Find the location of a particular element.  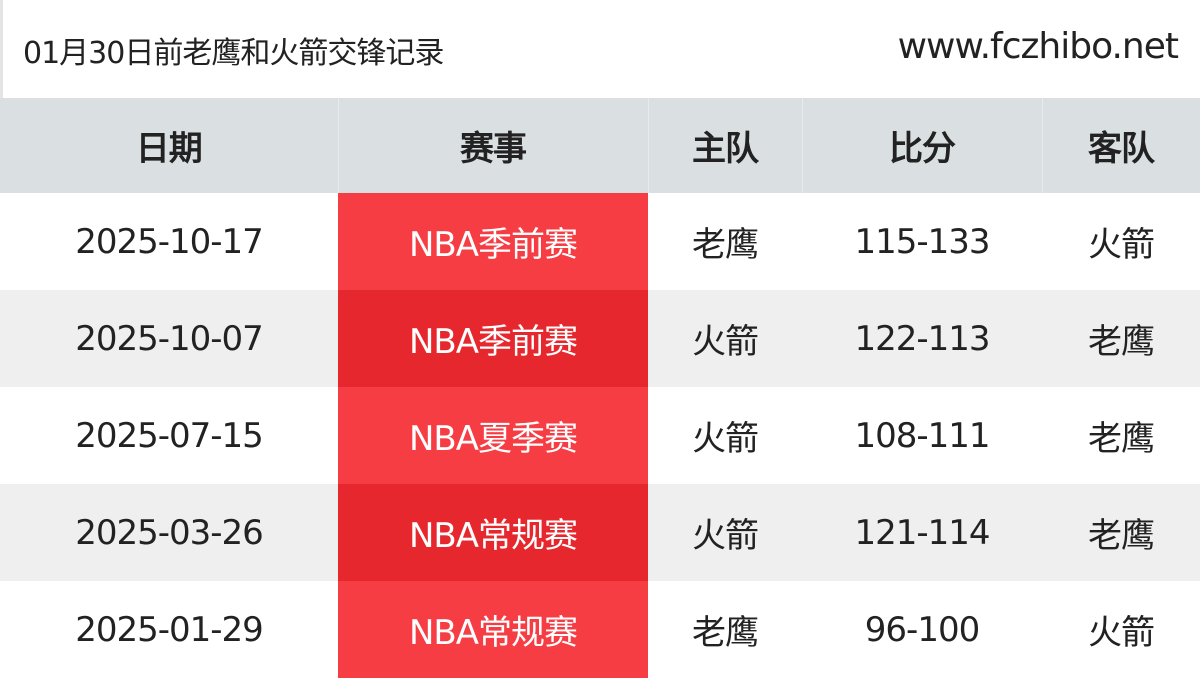

column-header-score: 比分 is located at coordinates (922, 145).